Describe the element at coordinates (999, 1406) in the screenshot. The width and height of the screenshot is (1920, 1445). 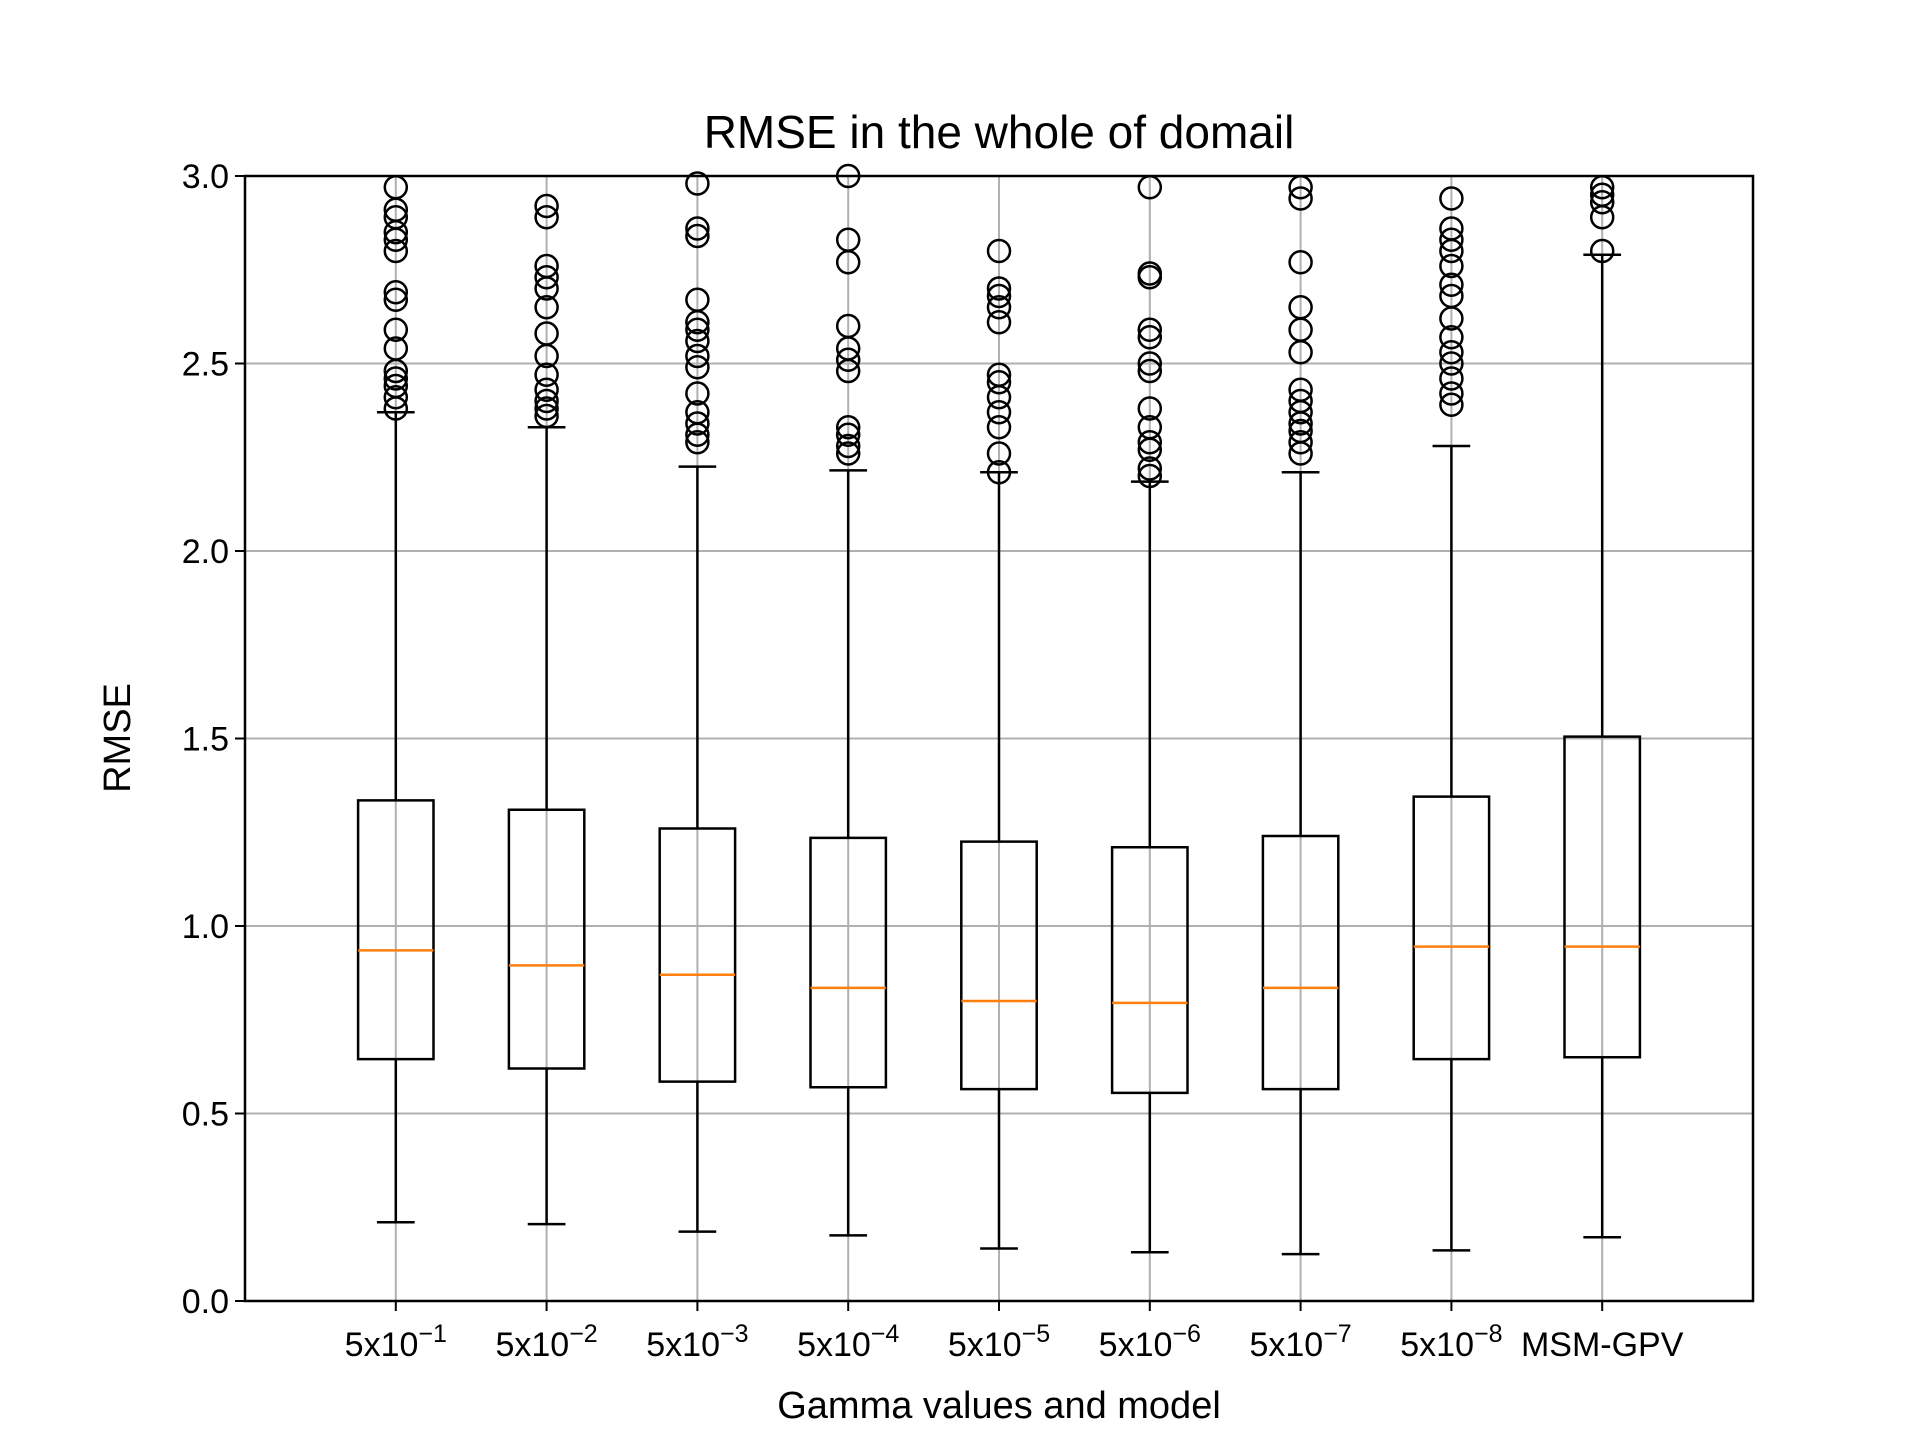
I see `x-axis-title: Gamma values and model` at that location.